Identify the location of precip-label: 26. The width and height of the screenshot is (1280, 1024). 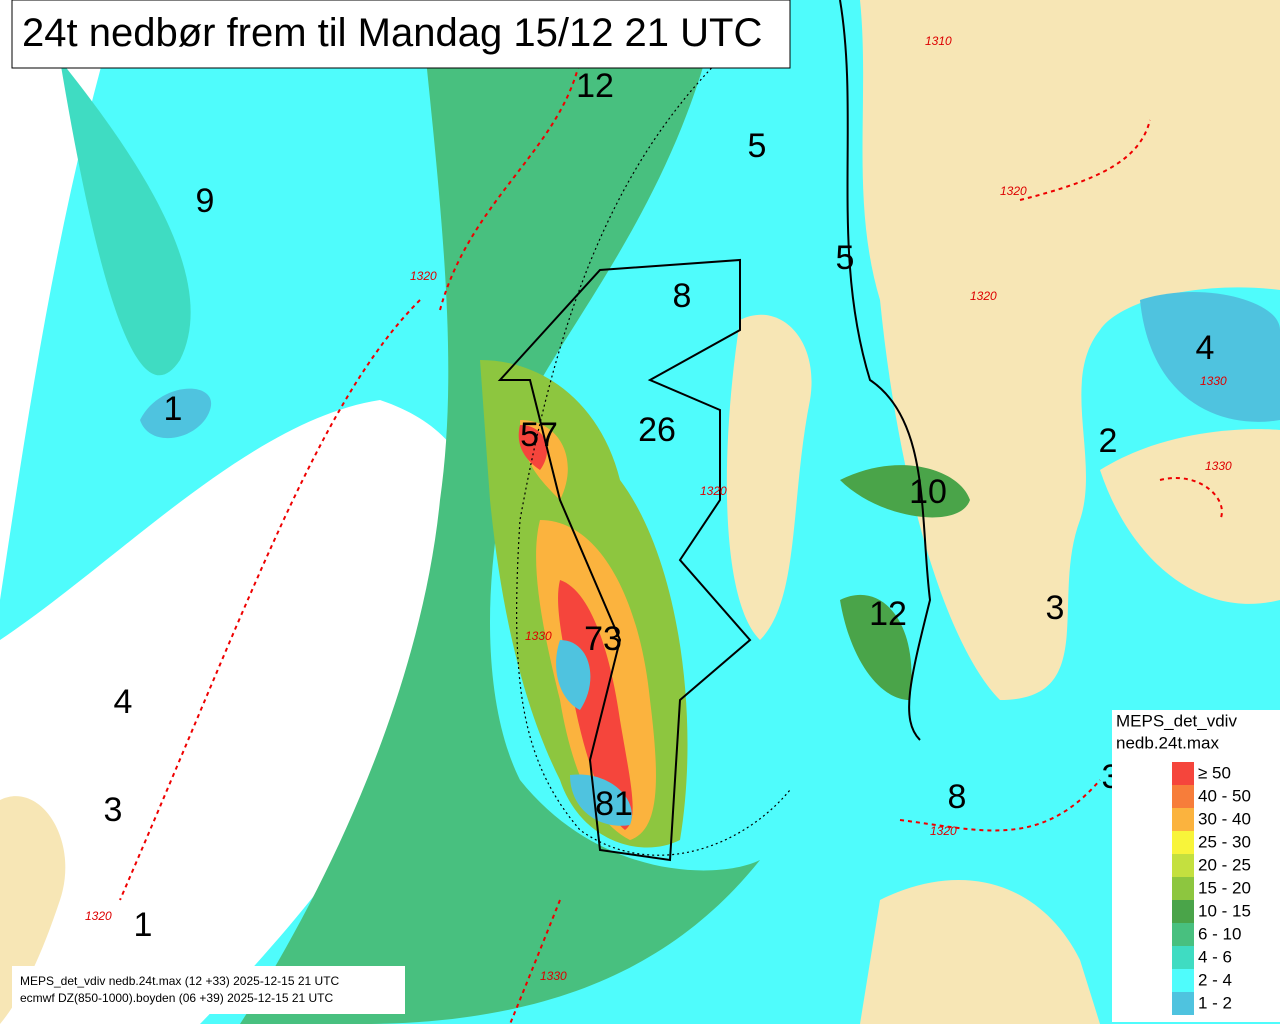
(657, 430).